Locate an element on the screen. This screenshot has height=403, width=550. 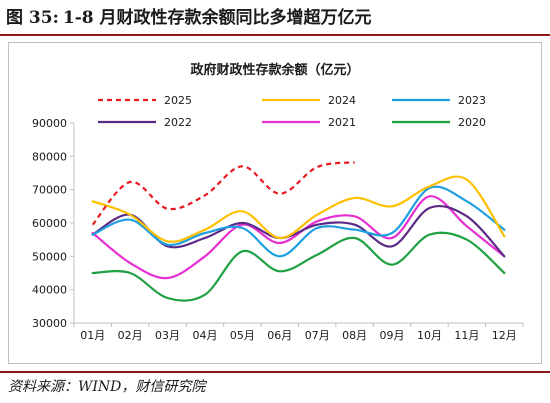
x-tick-label: 03月 is located at coordinates (167, 335).